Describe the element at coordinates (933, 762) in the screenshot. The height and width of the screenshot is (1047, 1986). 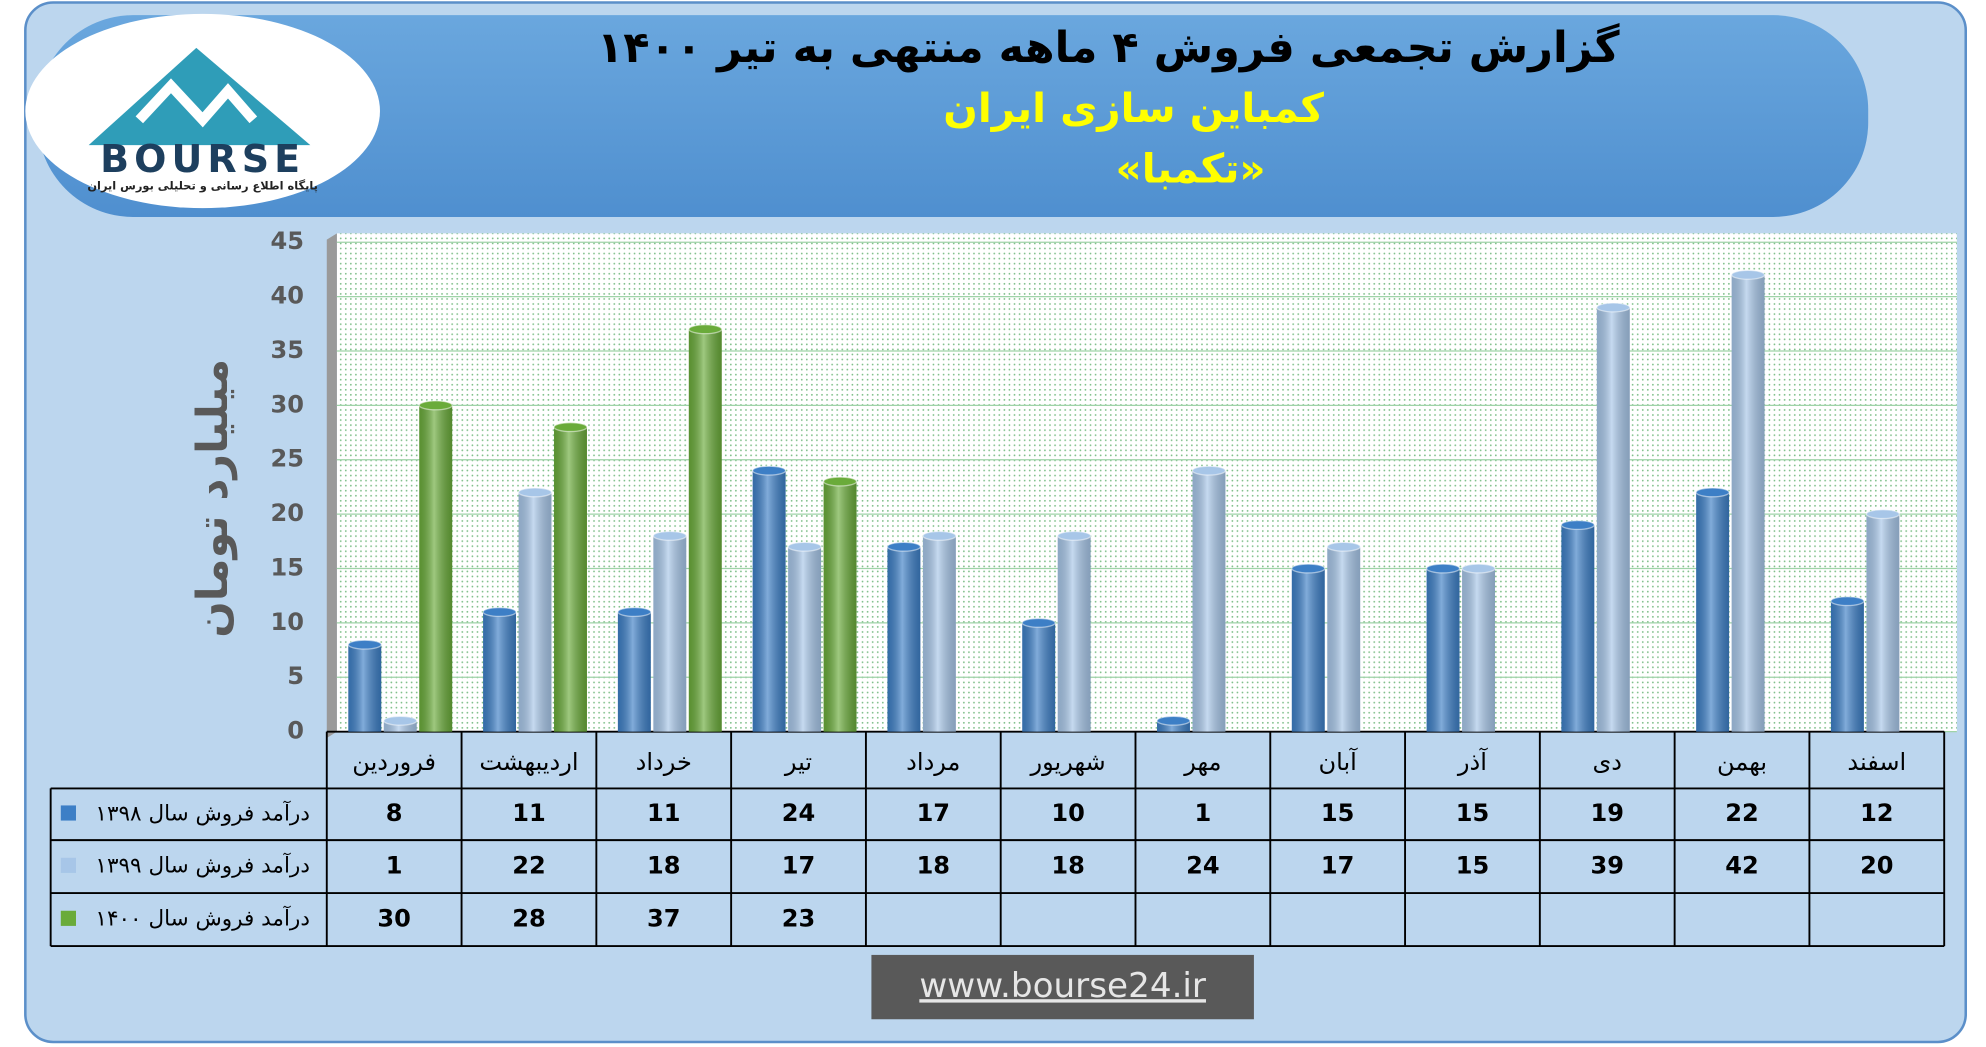
I see `x-tick-label: مرداد` at that location.